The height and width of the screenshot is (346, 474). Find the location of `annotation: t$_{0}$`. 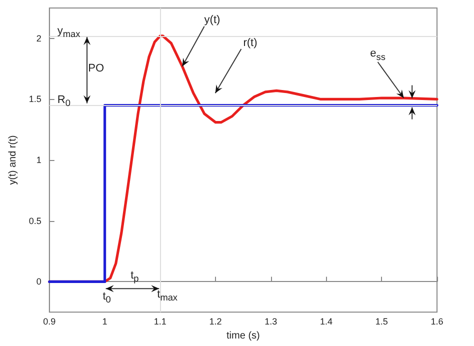

annotation: t$_{0}$ is located at coordinates (106, 297).